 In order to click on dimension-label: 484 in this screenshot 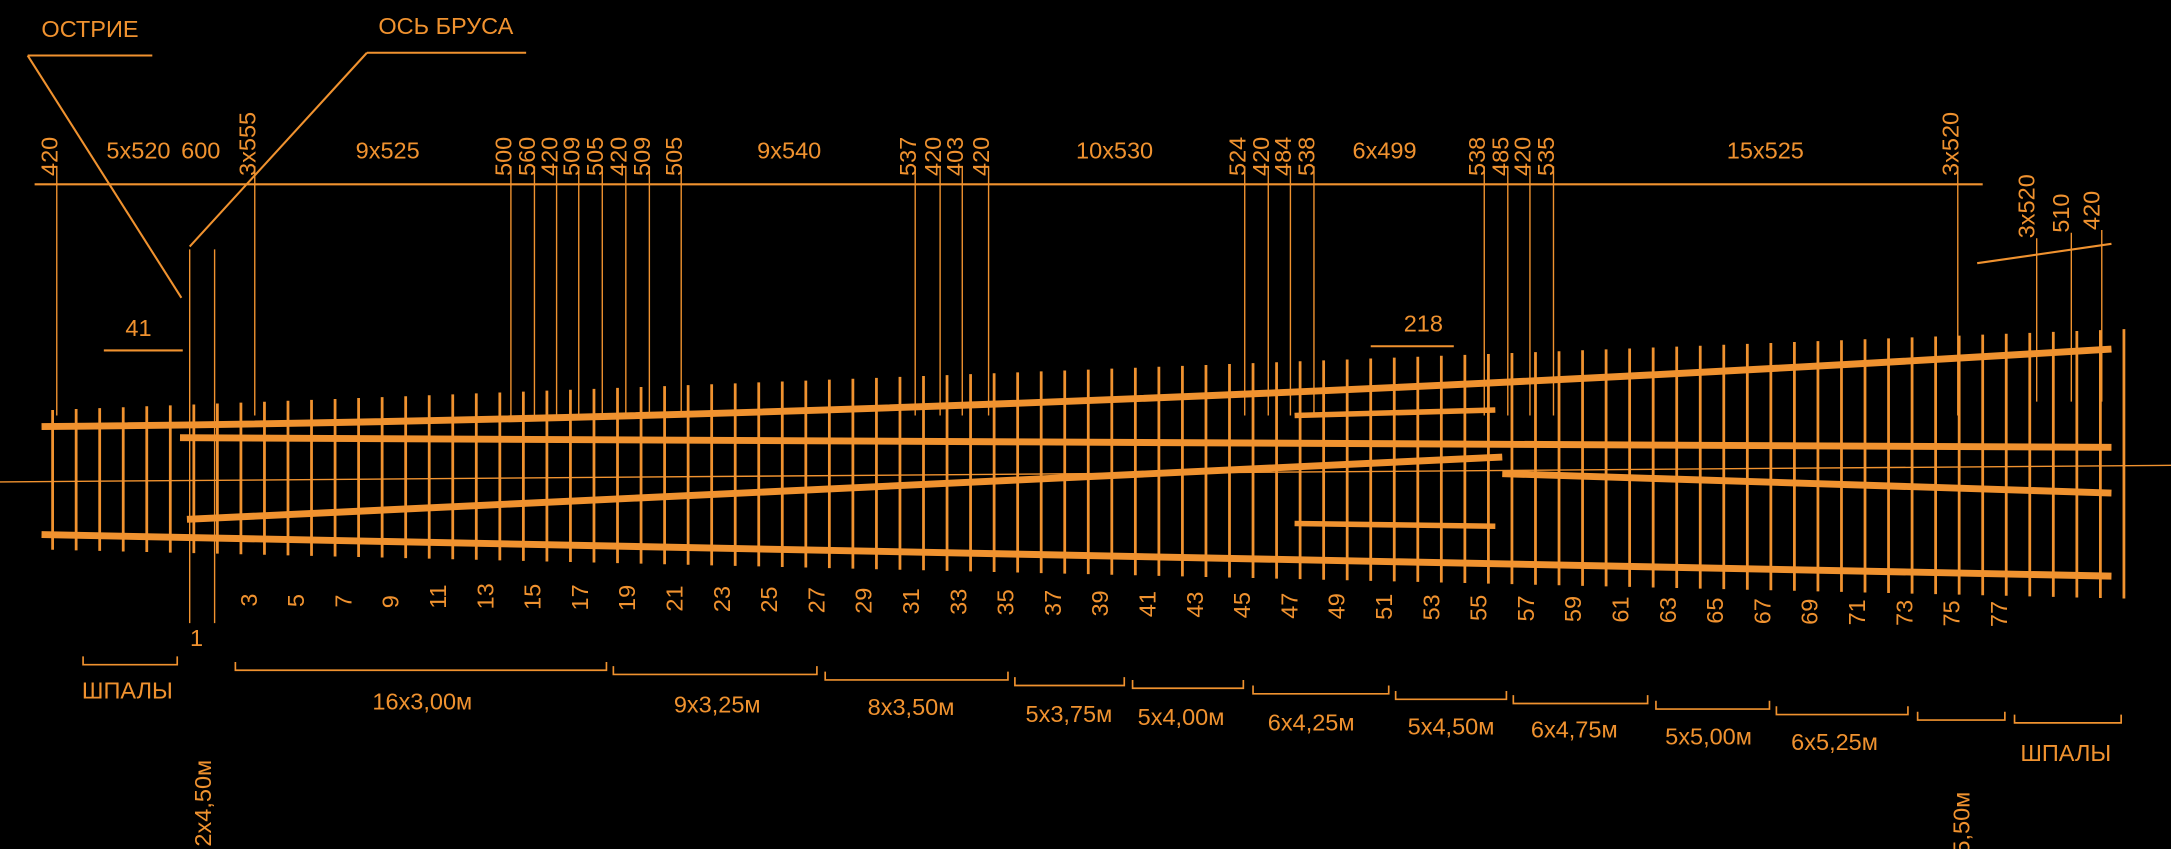, I will do `click(1283, 156)`.